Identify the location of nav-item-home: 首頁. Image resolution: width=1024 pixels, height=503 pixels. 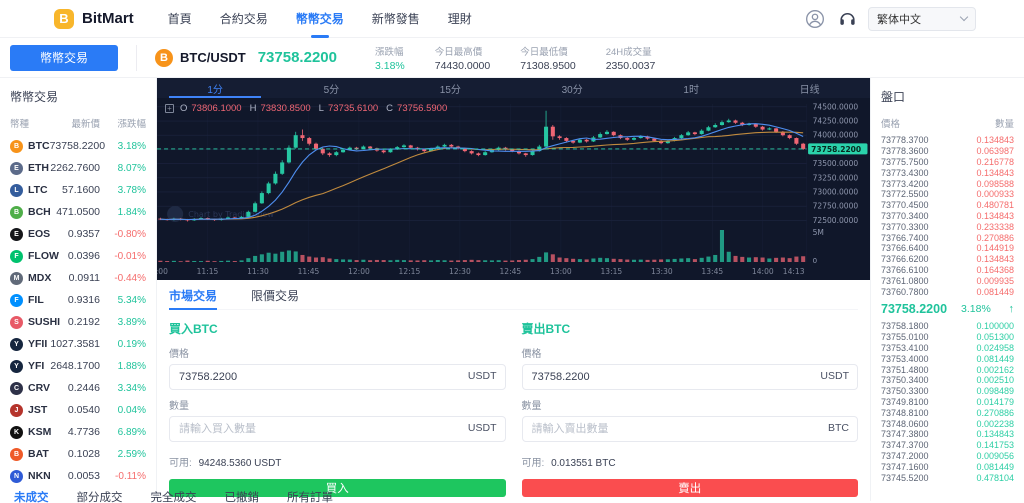
(179, 18).